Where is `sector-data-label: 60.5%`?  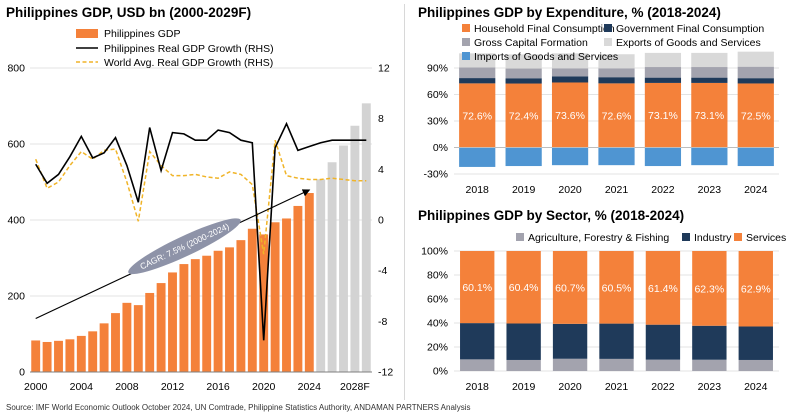 sector-data-label: 60.5% is located at coordinates (617, 288).